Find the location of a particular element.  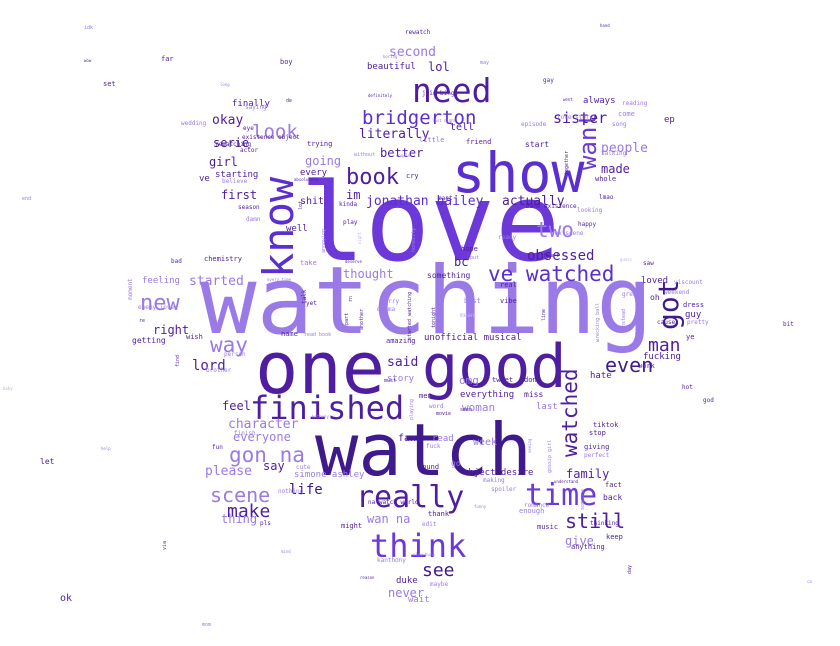

cloud-word: understand is located at coordinates (566, 481).